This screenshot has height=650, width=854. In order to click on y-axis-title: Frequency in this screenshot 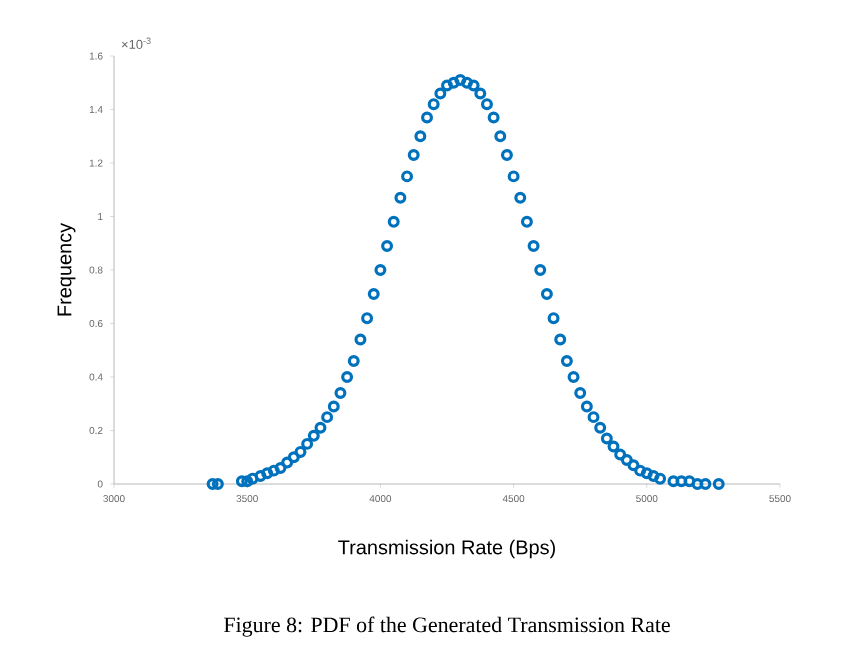, I will do `click(66, 269)`.